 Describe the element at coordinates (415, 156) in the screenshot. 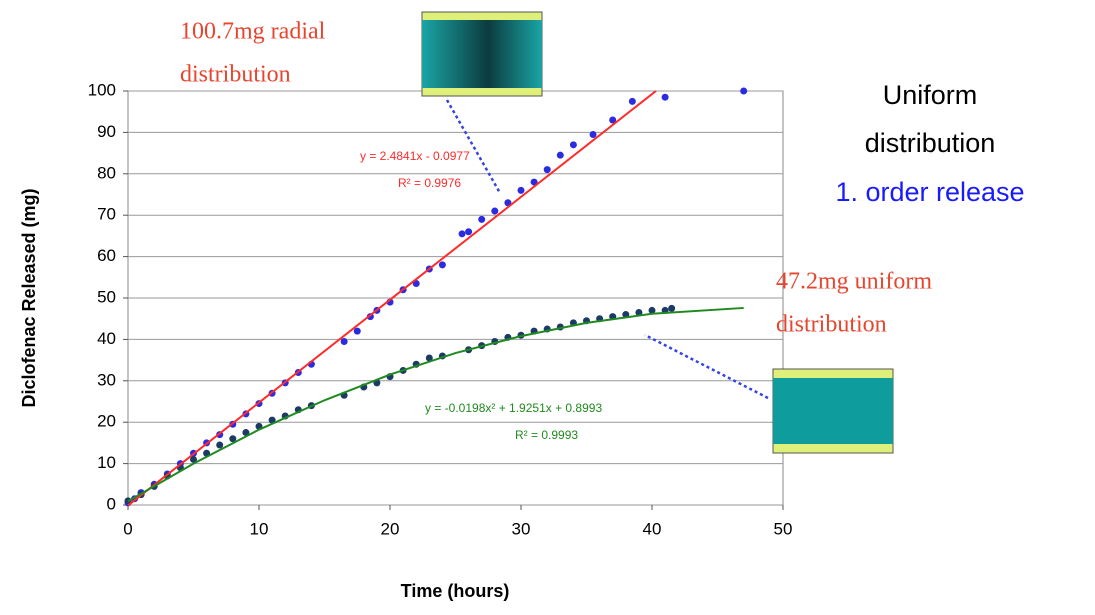

I see `equation: y = 2.4841x - 0.0977` at that location.